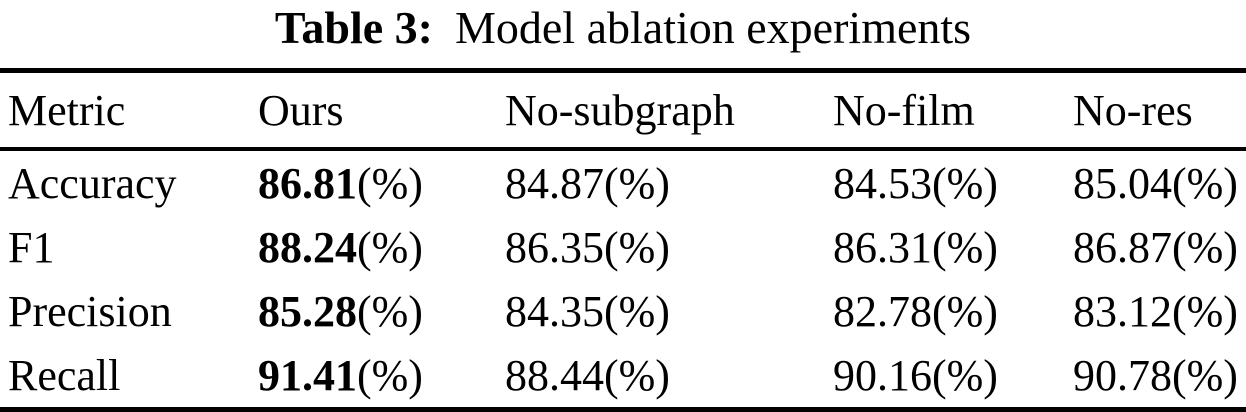 This screenshot has width=1246, height=412. Describe the element at coordinates (554, 311) in the screenshot. I see `value: 84.35` at that location.